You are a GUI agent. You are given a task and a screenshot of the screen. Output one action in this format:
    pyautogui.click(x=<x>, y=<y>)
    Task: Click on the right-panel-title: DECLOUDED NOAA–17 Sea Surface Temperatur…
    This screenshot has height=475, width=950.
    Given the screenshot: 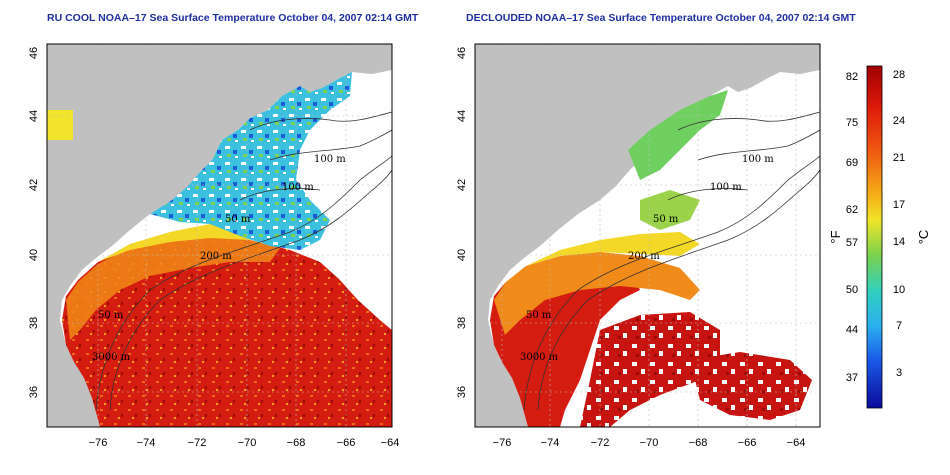 What is the action you would take?
    pyautogui.click(x=661, y=18)
    